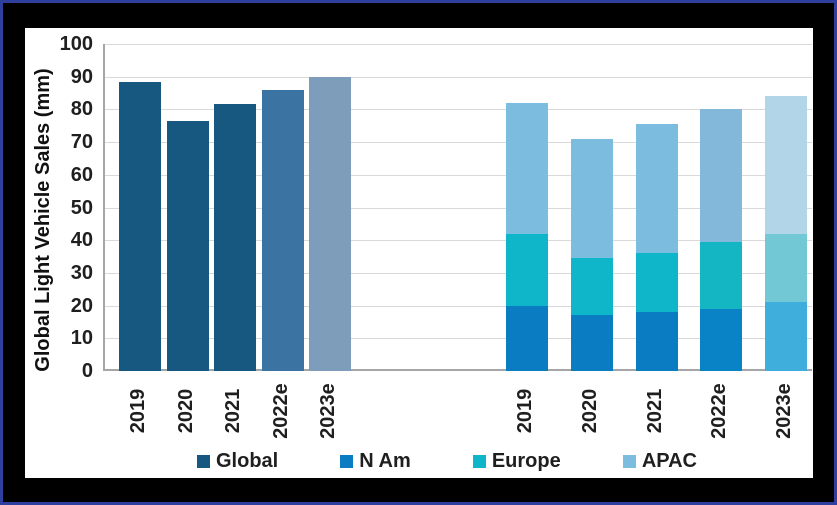 This screenshot has height=505, width=837. Describe the element at coordinates (721, 275) in the screenshot. I see `bar-europe-2022e` at that location.